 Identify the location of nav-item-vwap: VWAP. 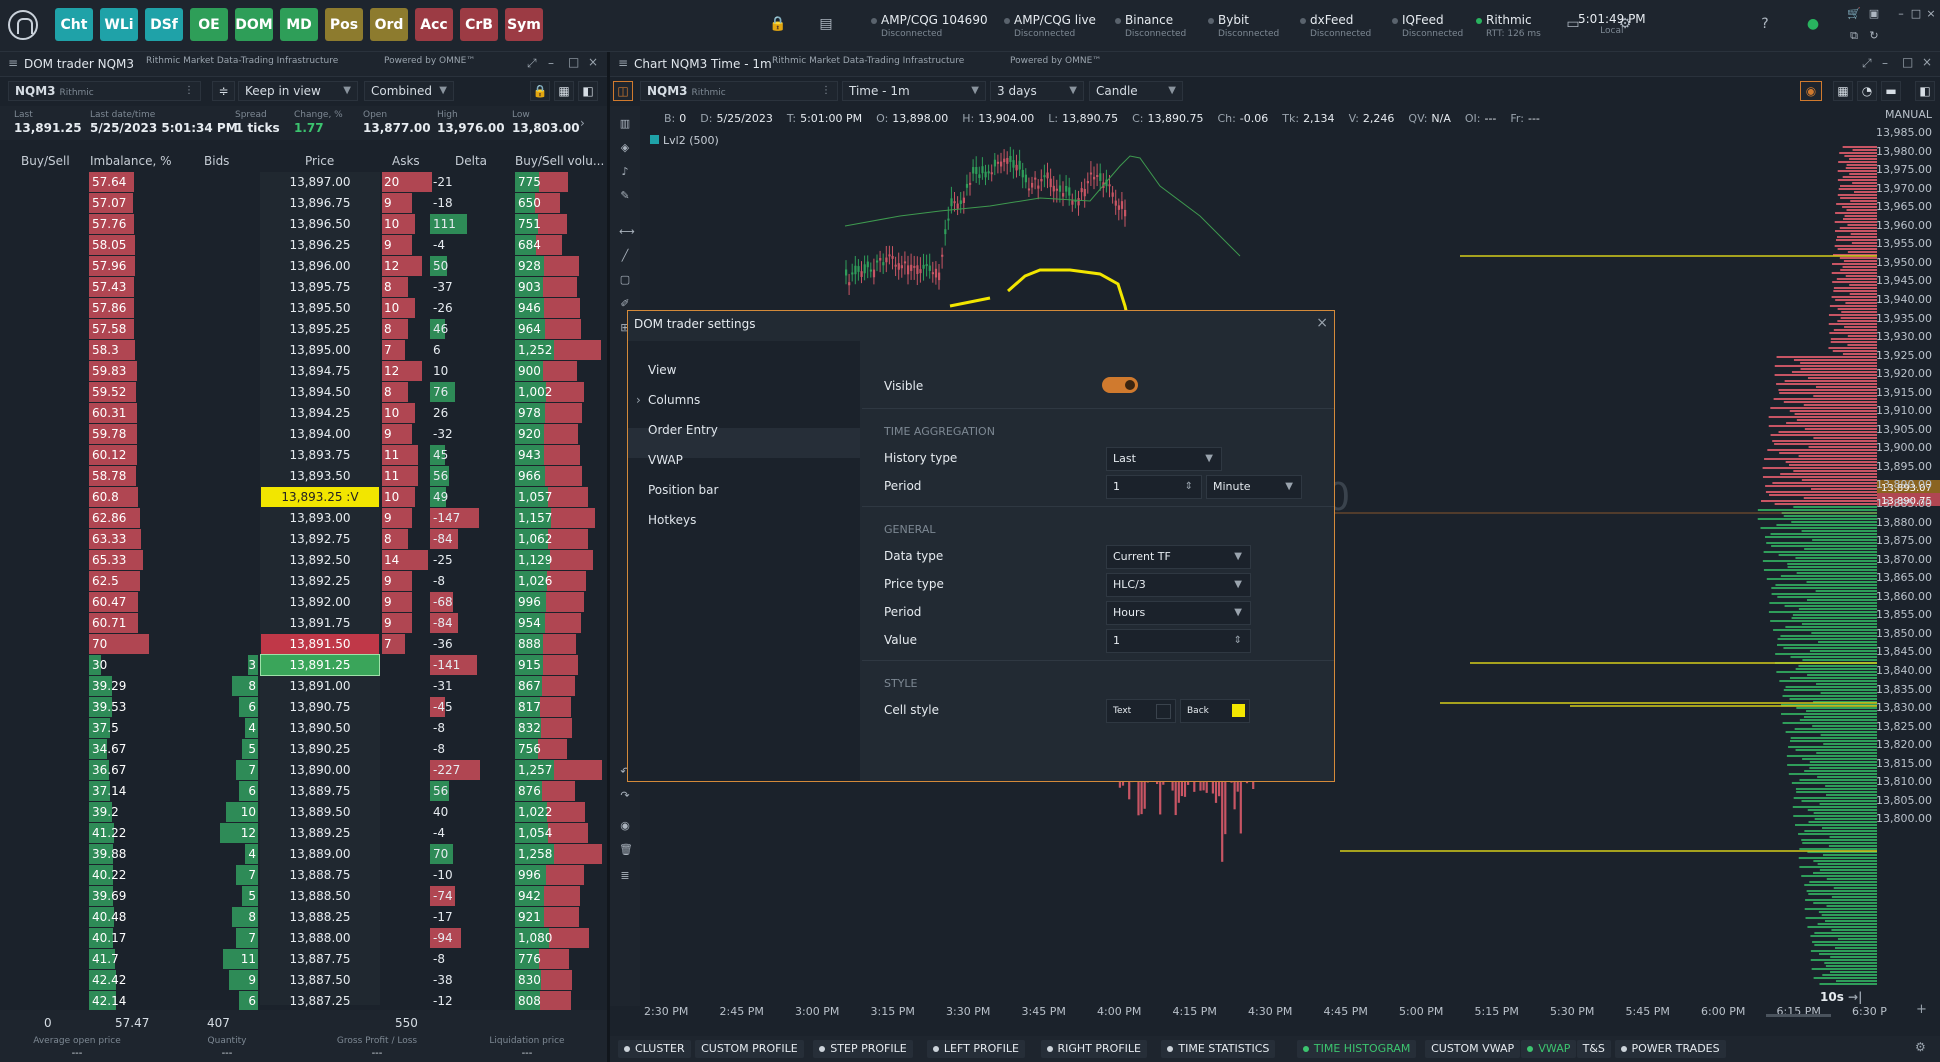
(665, 460).